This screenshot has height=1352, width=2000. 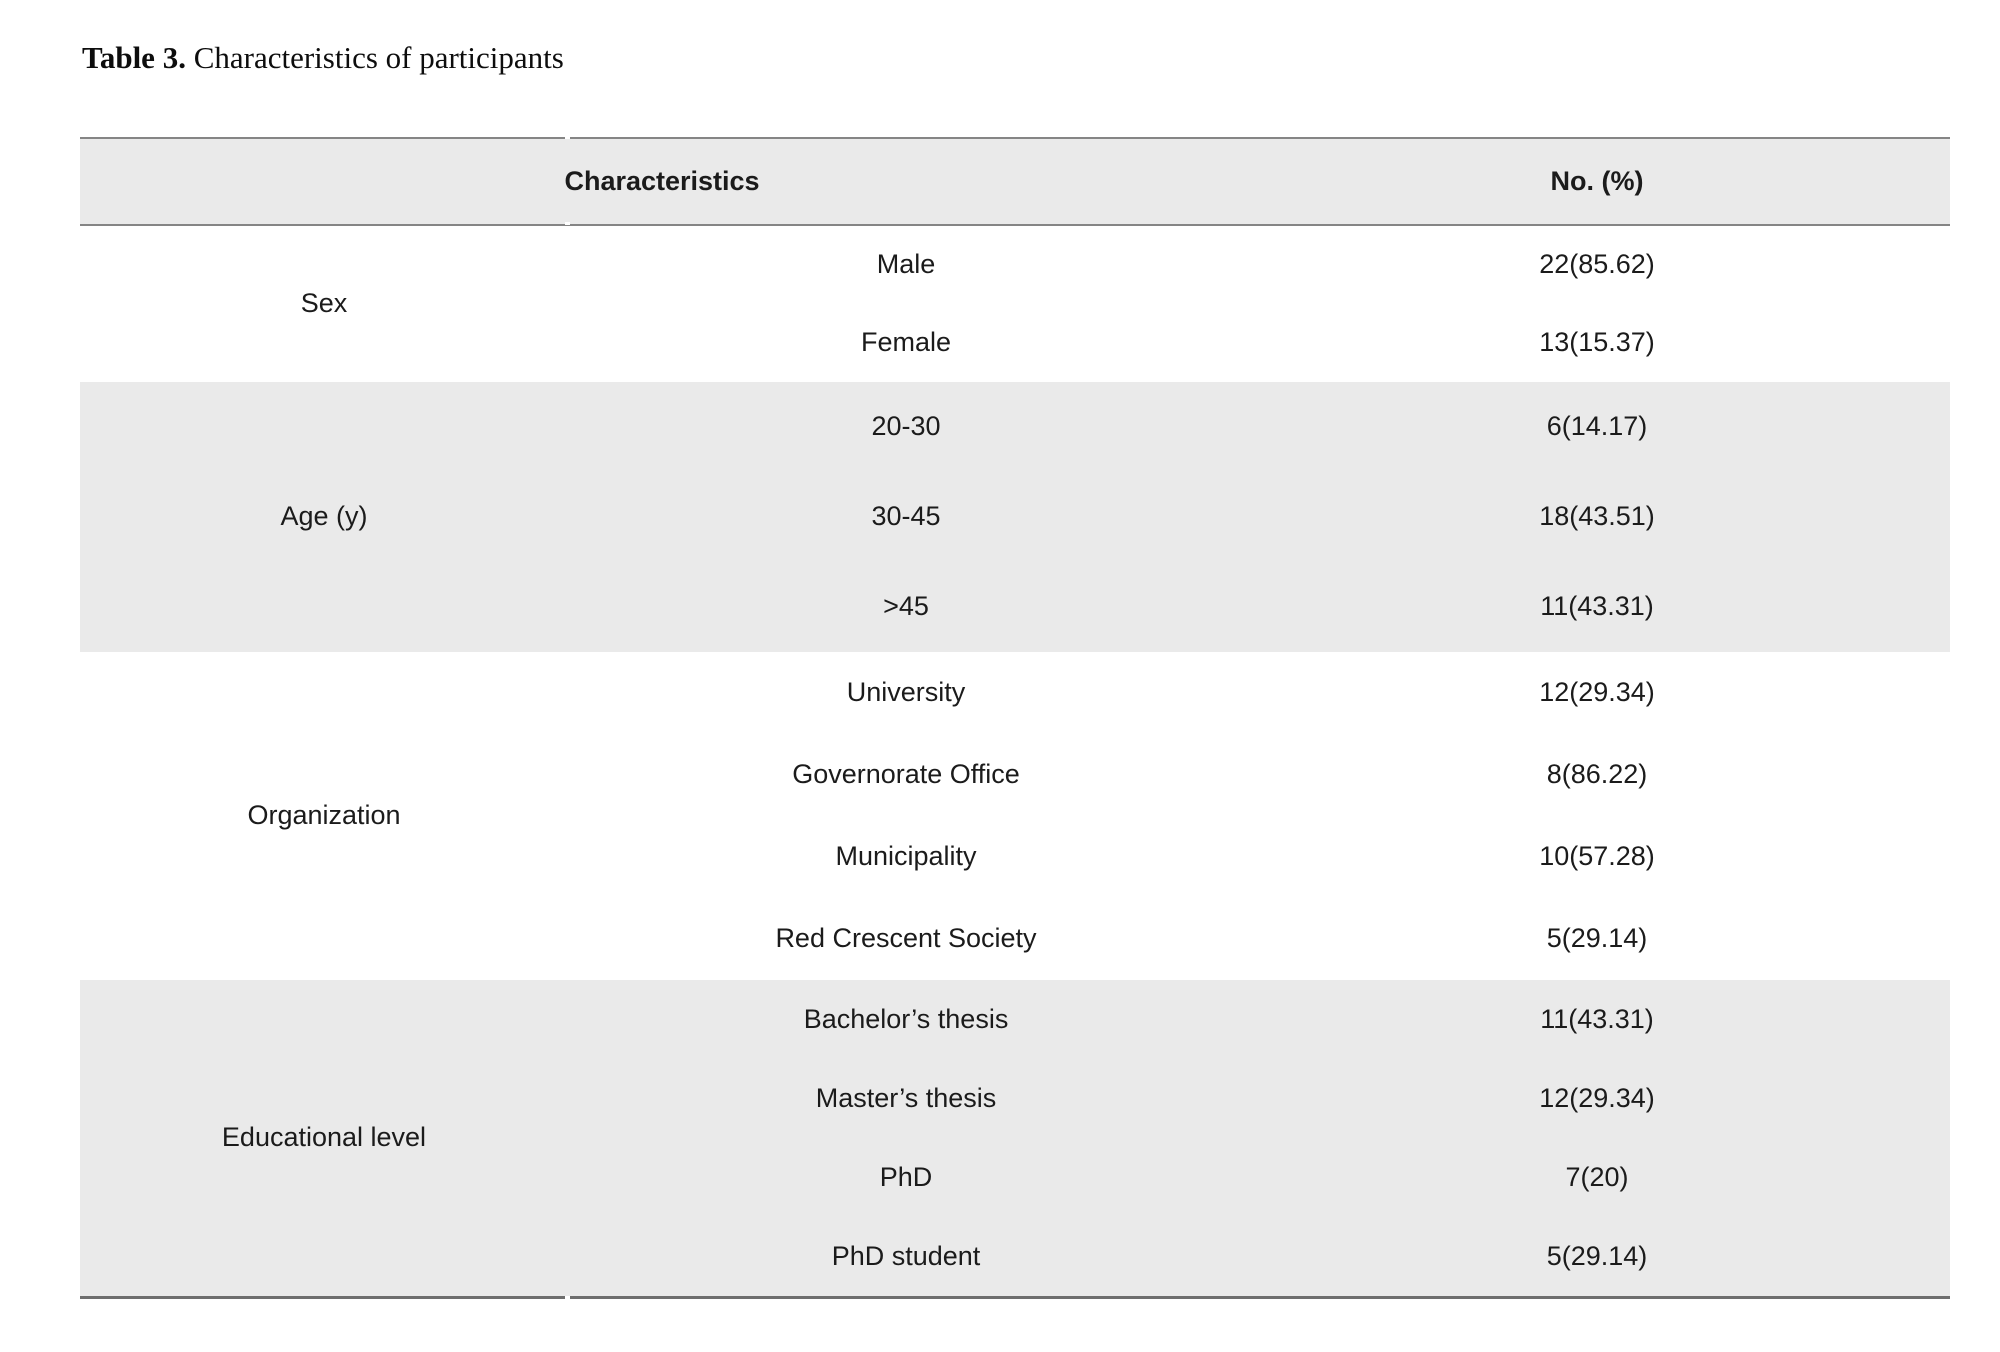 What do you see at coordinates (324, 303) in the screenshot?
I see `group-label-sex: Sex` at bounding box center [324, 303].